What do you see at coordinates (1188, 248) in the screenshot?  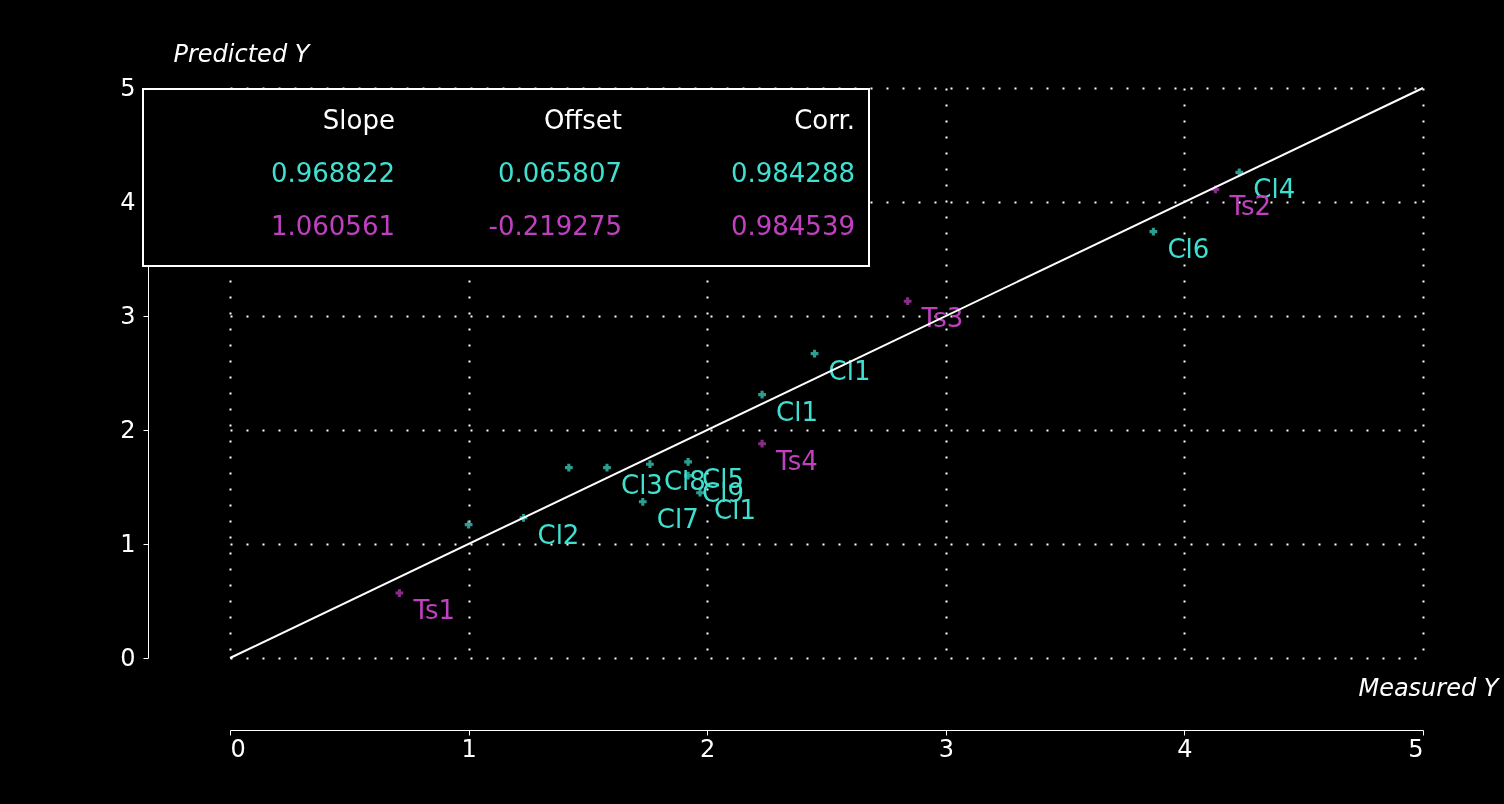 I see `data-label: Cl6` at bounding box center [1188, 248].